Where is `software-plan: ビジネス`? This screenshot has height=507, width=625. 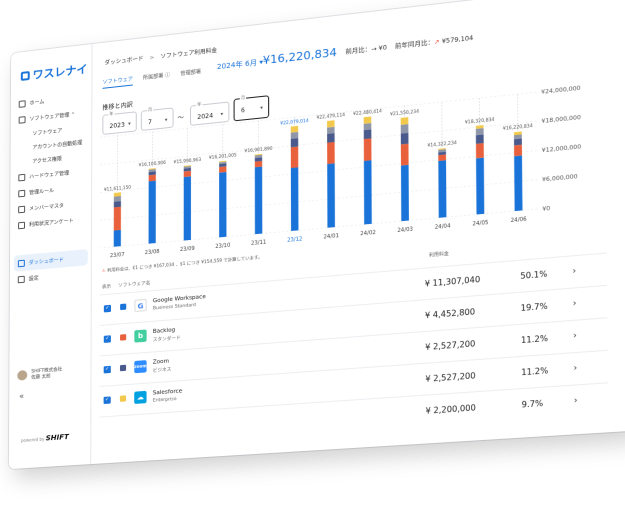
software-plan: ビジネス is located at coordinates (162, 370).